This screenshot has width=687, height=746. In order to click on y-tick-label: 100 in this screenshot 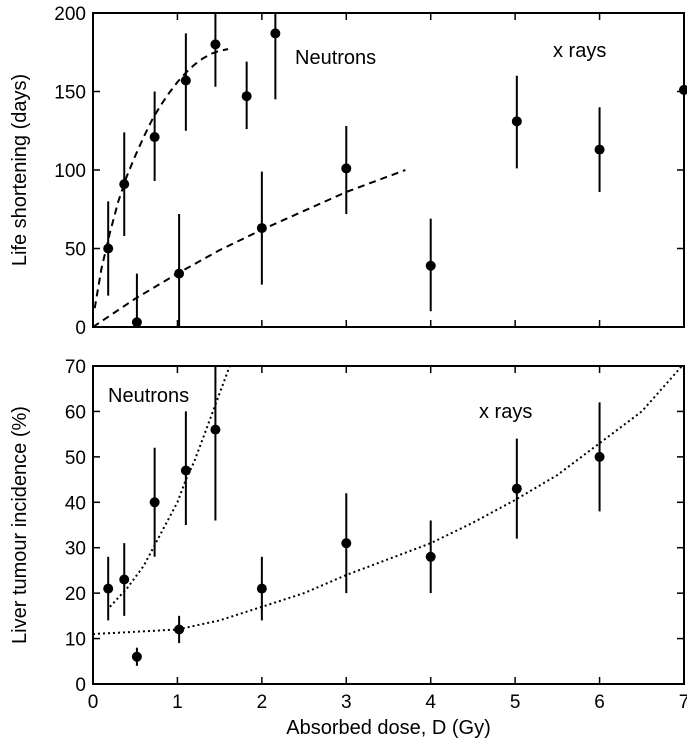, I will do `click(70, 171)`.